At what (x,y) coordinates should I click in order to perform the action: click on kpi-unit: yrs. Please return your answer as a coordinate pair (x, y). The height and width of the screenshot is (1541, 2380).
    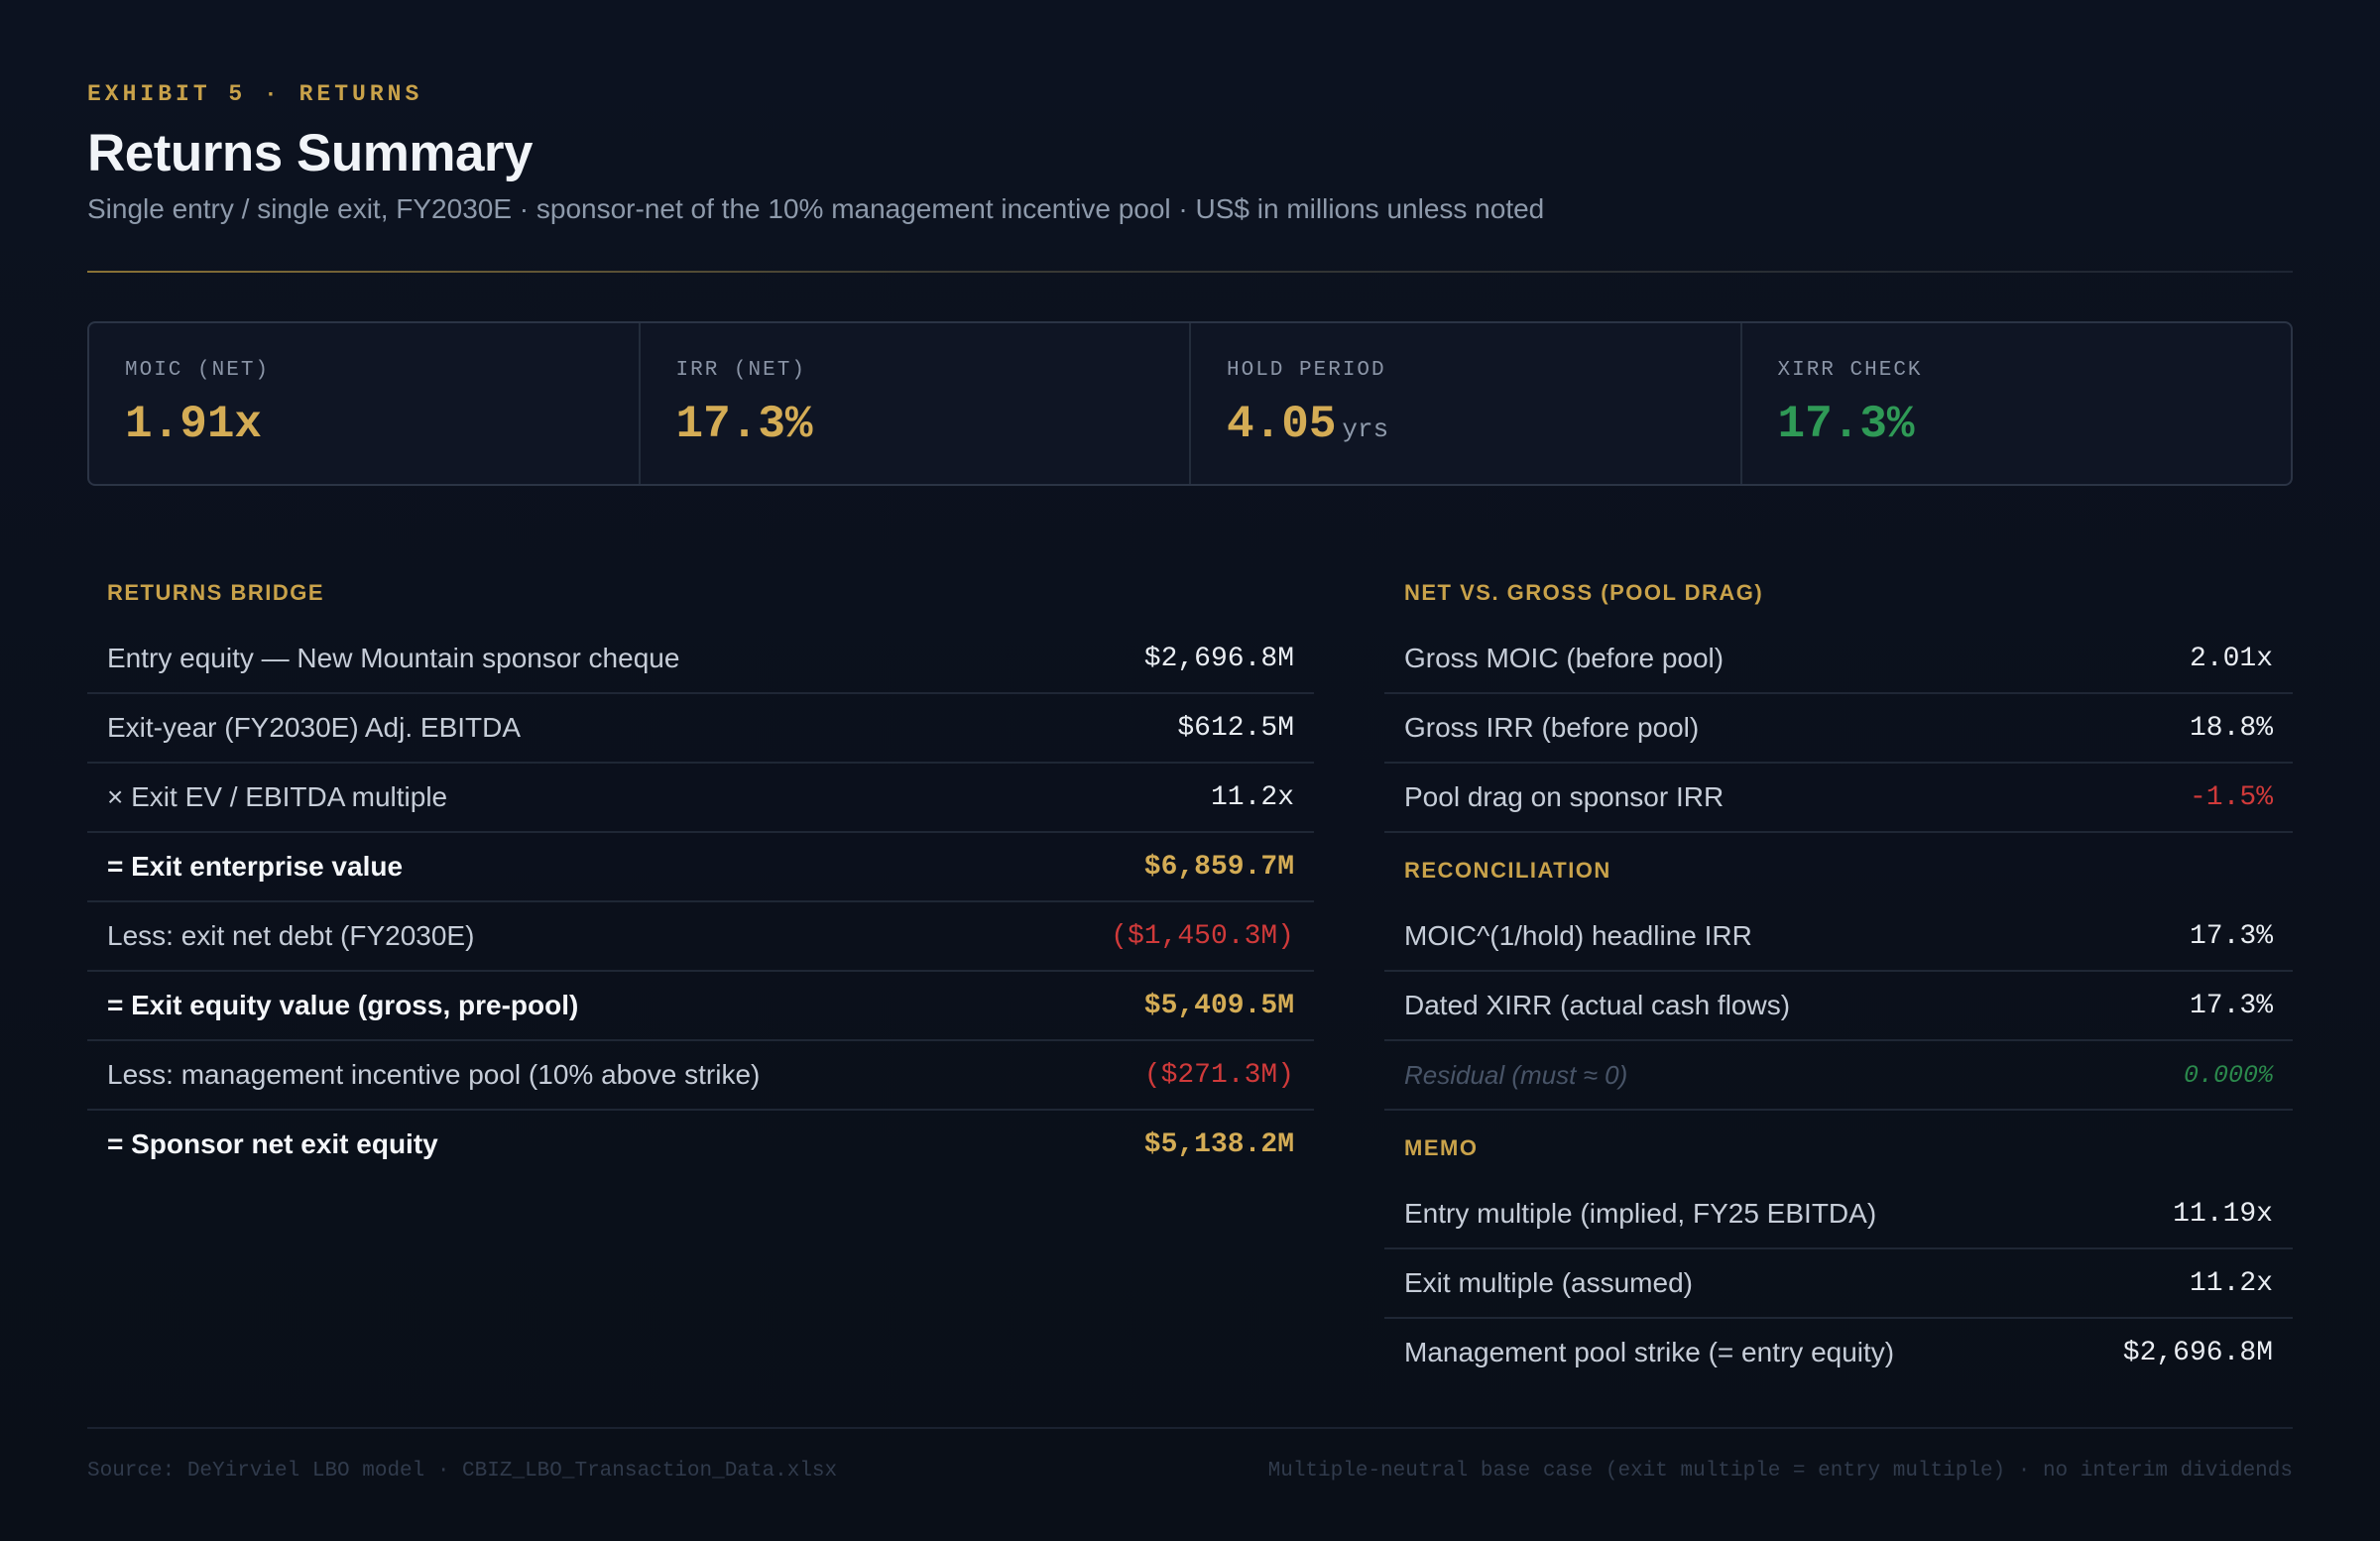
    Looking at the image, I should click on (1365, 429).